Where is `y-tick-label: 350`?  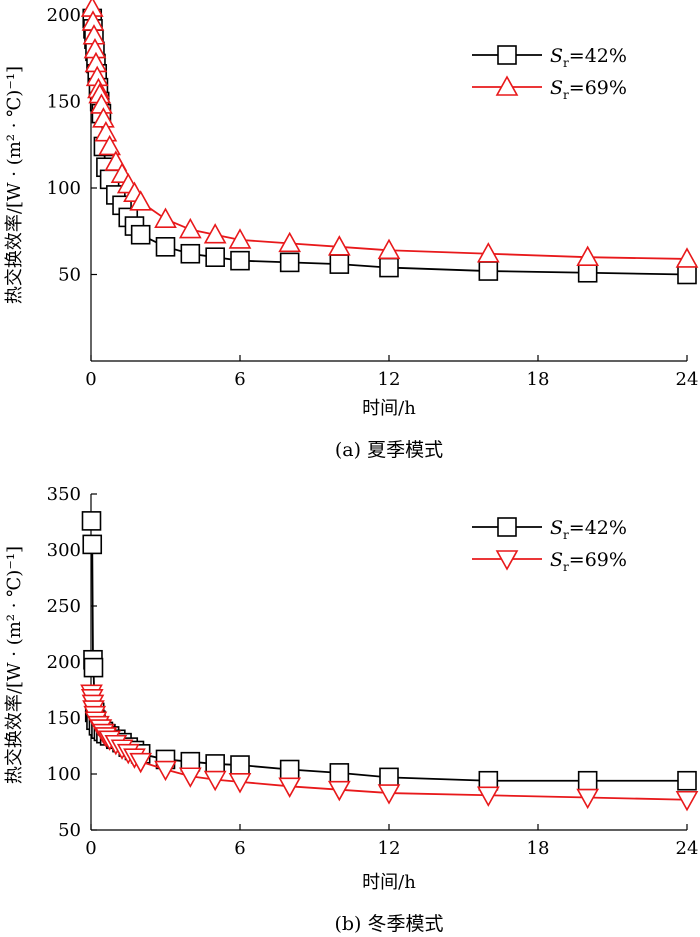
y-tick-label: 350 is located at coordinates (64, 494).